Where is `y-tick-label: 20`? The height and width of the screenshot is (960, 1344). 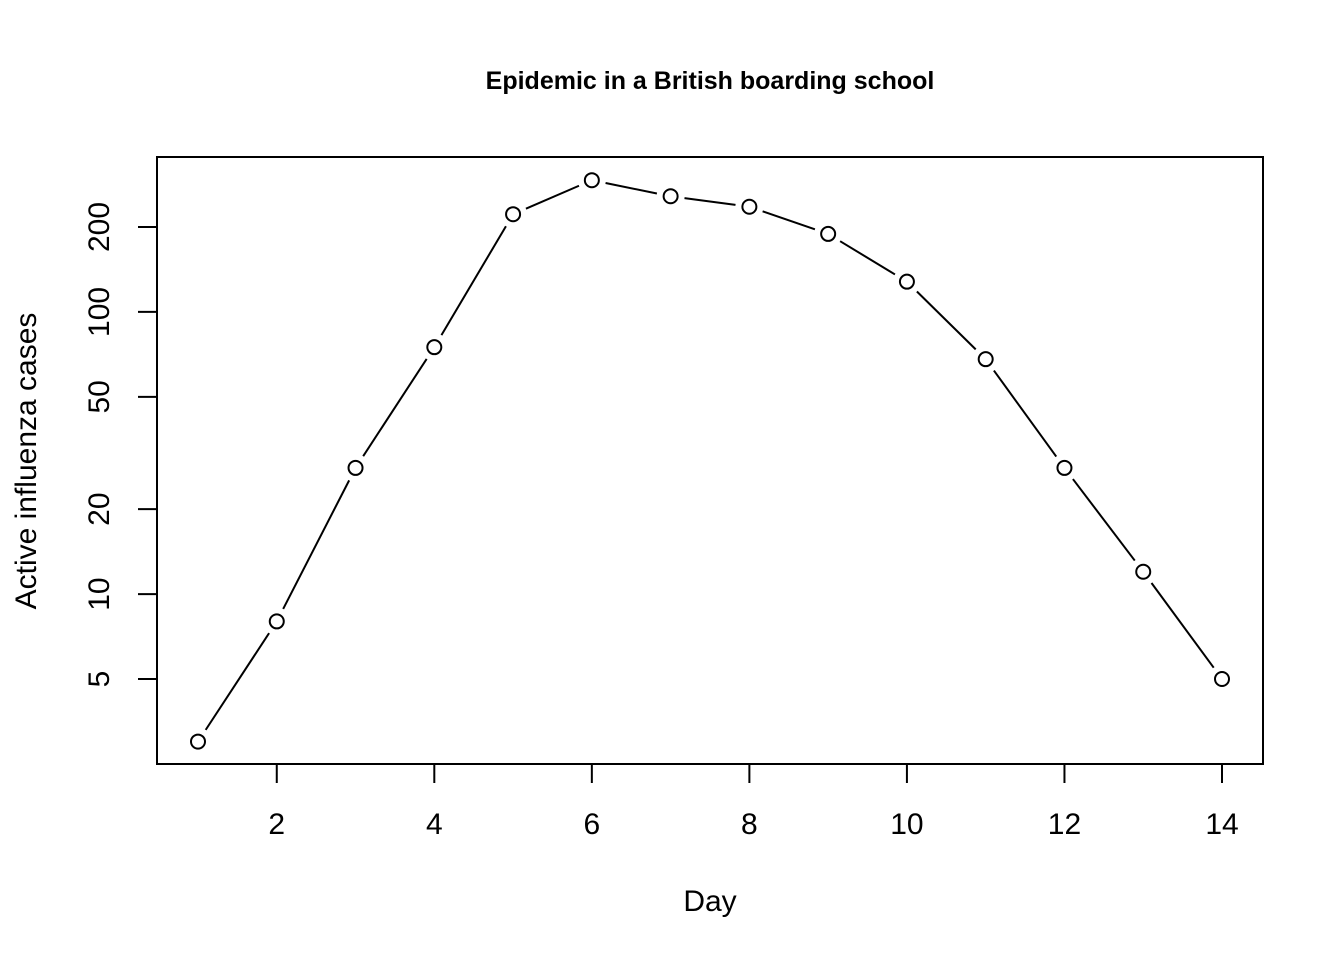
y-tick-label: 20 is located at coordinates (99, 508).